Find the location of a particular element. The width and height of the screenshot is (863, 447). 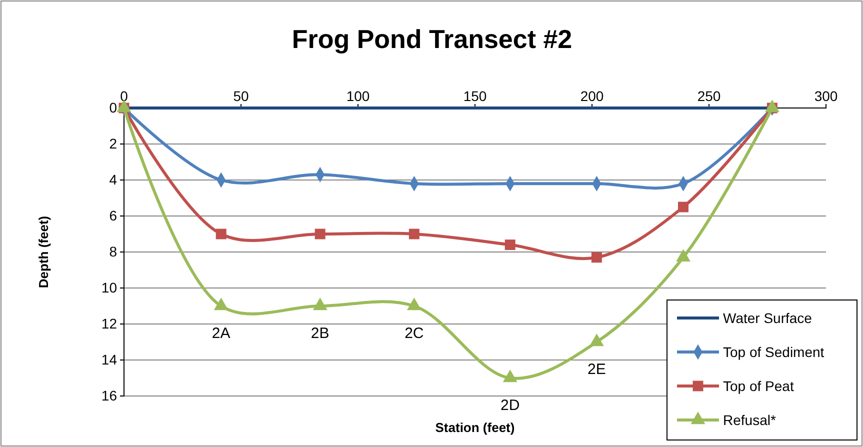

y-tick-label: 6 is located at coordinates (113, 215).